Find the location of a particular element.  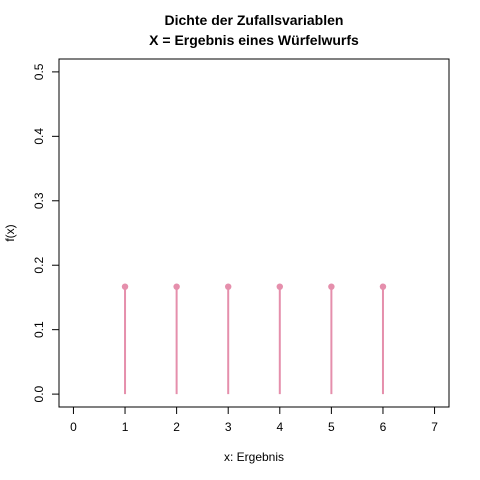

x-tick-label: 3 is located at coordinates (228, 427).